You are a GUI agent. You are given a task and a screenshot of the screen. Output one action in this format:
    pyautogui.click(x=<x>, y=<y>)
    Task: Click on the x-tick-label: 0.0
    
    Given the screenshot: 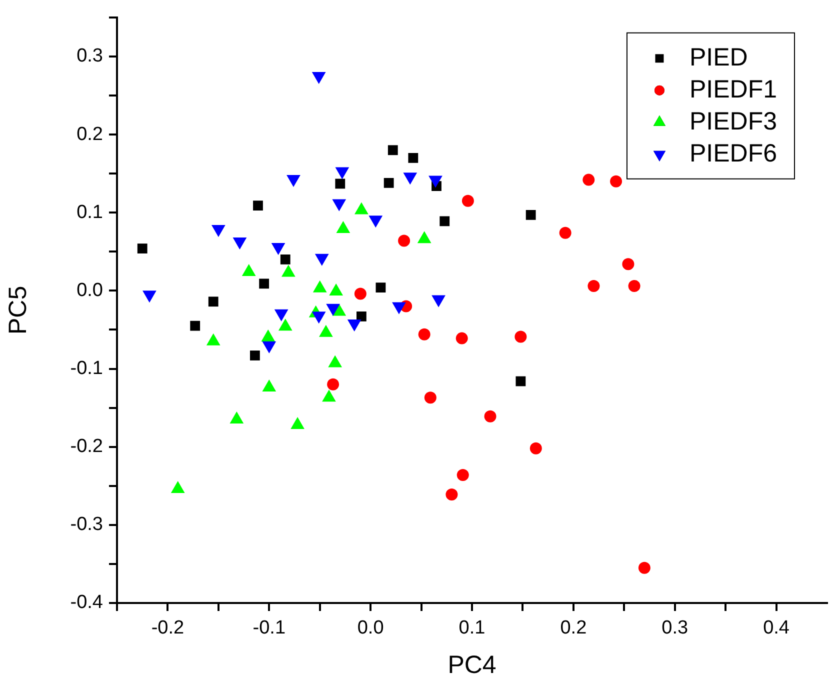 What is the action you would take?
    pyautogui.click(x=370, y=628)
    